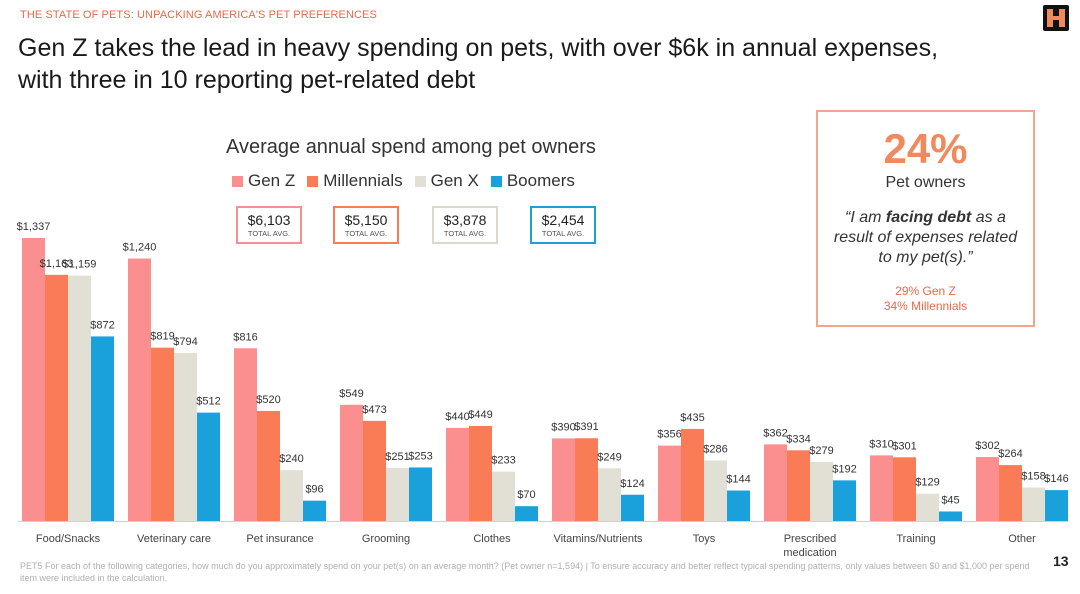 Image resolution: width=1080 pixels, height=594 pixels. Describe the element at coordinates (844, 469) in the screenshot. I see `data-label: $192` at that location.